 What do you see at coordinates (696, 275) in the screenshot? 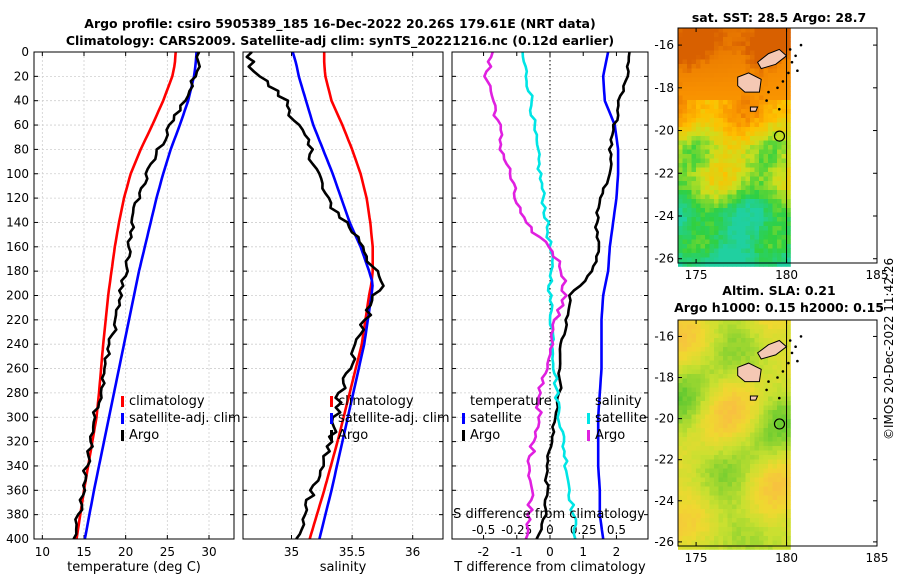
I see `lon-tick-label: 175` at bounding box center [696, 275].